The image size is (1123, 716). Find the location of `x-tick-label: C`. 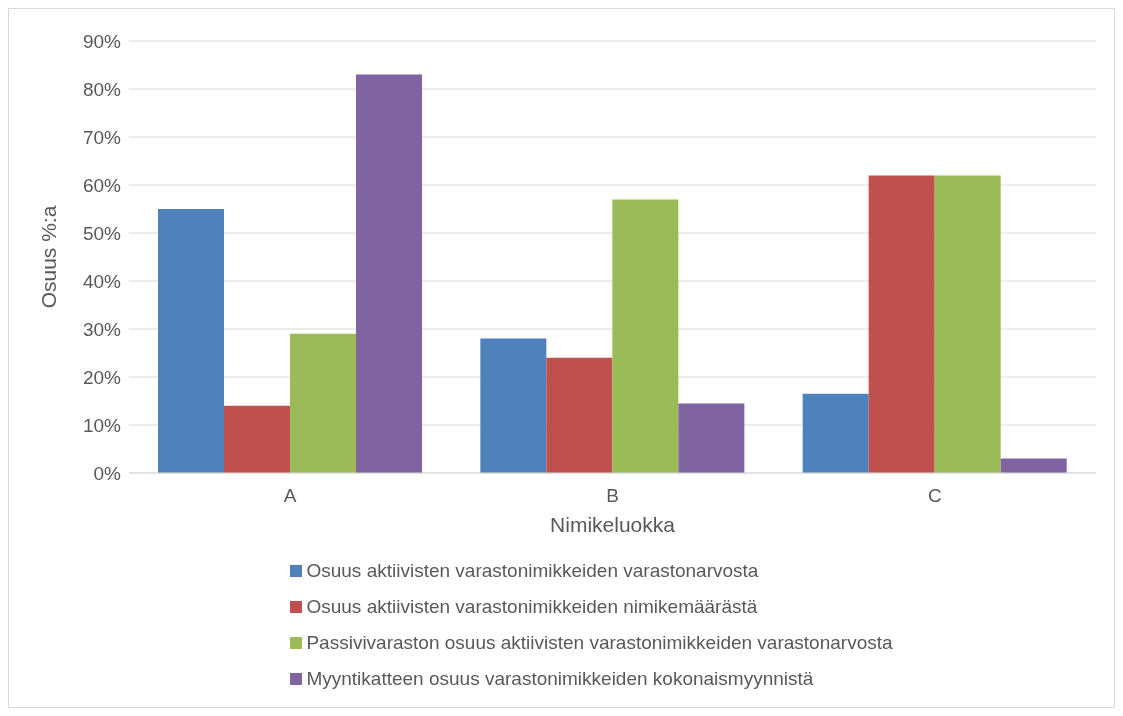

x-tick-label: C is located at coordinates (934, 496).